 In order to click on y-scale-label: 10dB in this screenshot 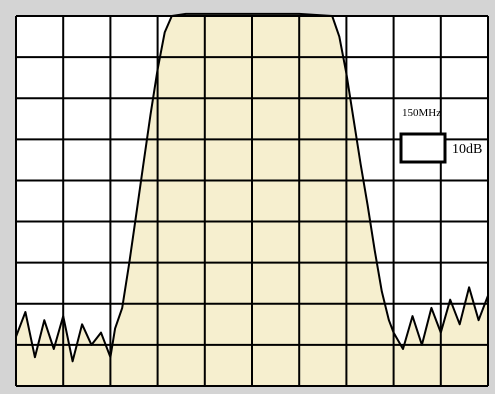, I will do `click(467, 149)`.